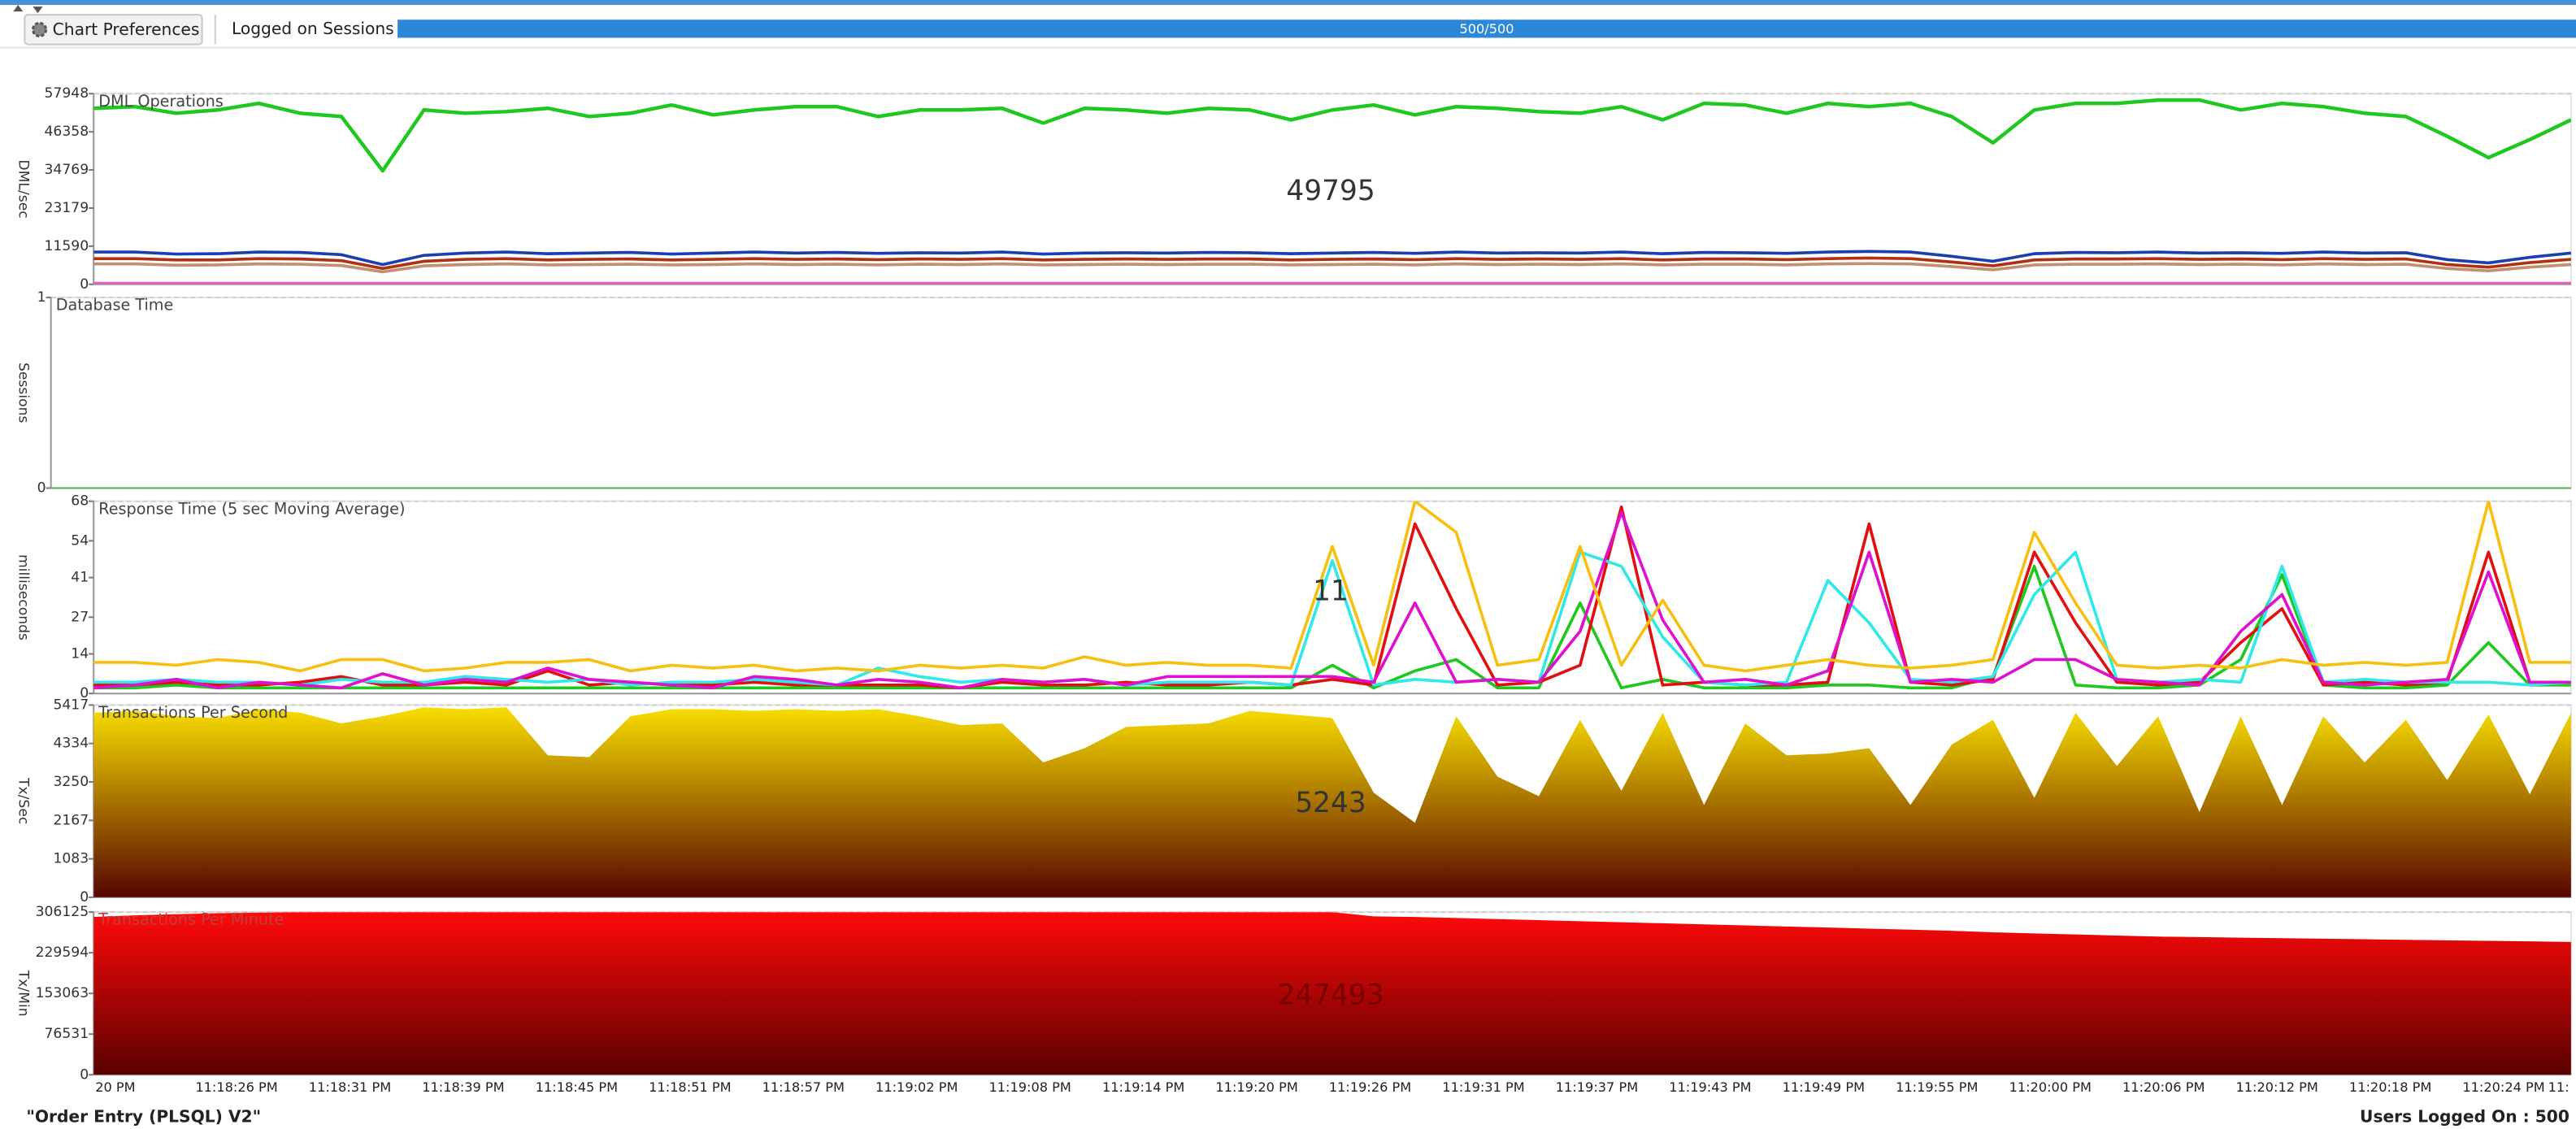 The width and height of the screenshot is (2576, 1129). What do you see at coordinates (23, 188) in the screenshot?
I see `y-axis-title: DML/sec` at bounding box center [23, 188].